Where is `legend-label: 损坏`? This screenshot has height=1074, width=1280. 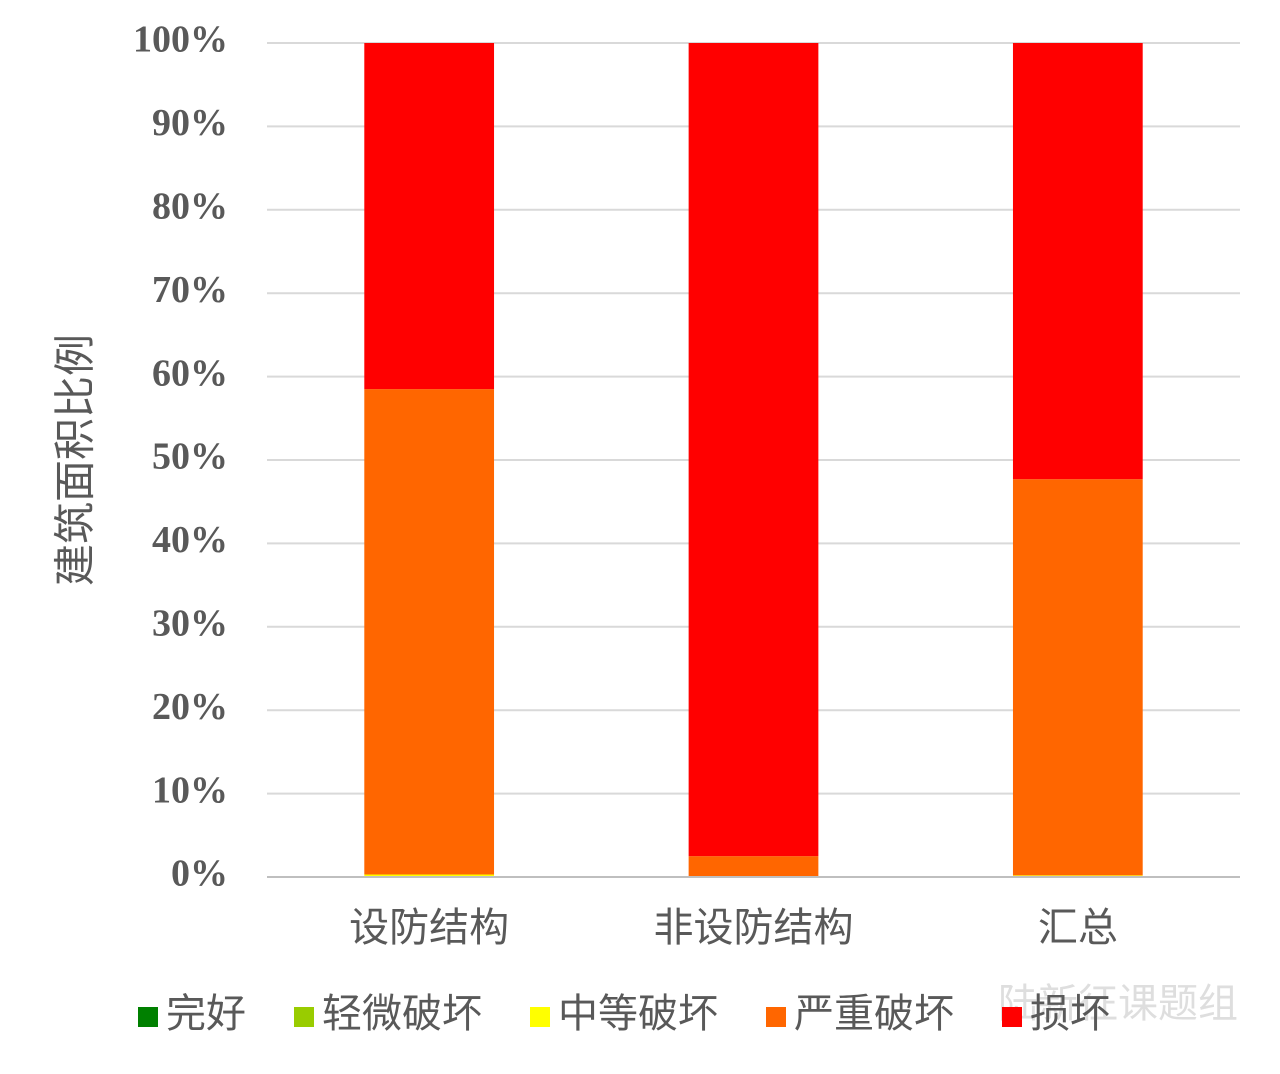 legend-label: 损坏 is located at coordinates (1070, 1013).